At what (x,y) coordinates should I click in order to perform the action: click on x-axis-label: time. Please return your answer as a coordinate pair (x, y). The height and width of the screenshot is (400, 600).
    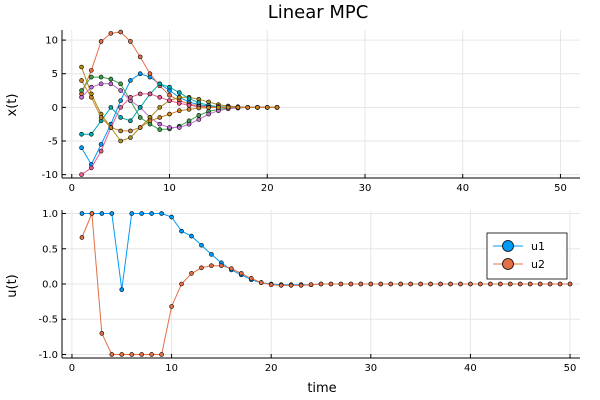
    Looking at the image, I should click on (321, 388).